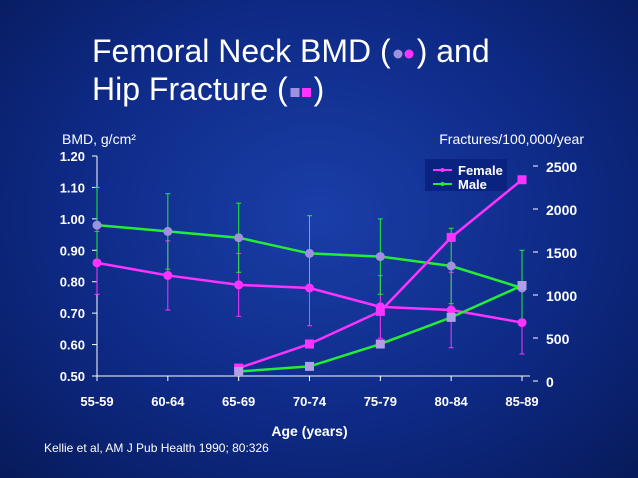  I want to click on left-tick-label: 0.90, so click(72, 250).